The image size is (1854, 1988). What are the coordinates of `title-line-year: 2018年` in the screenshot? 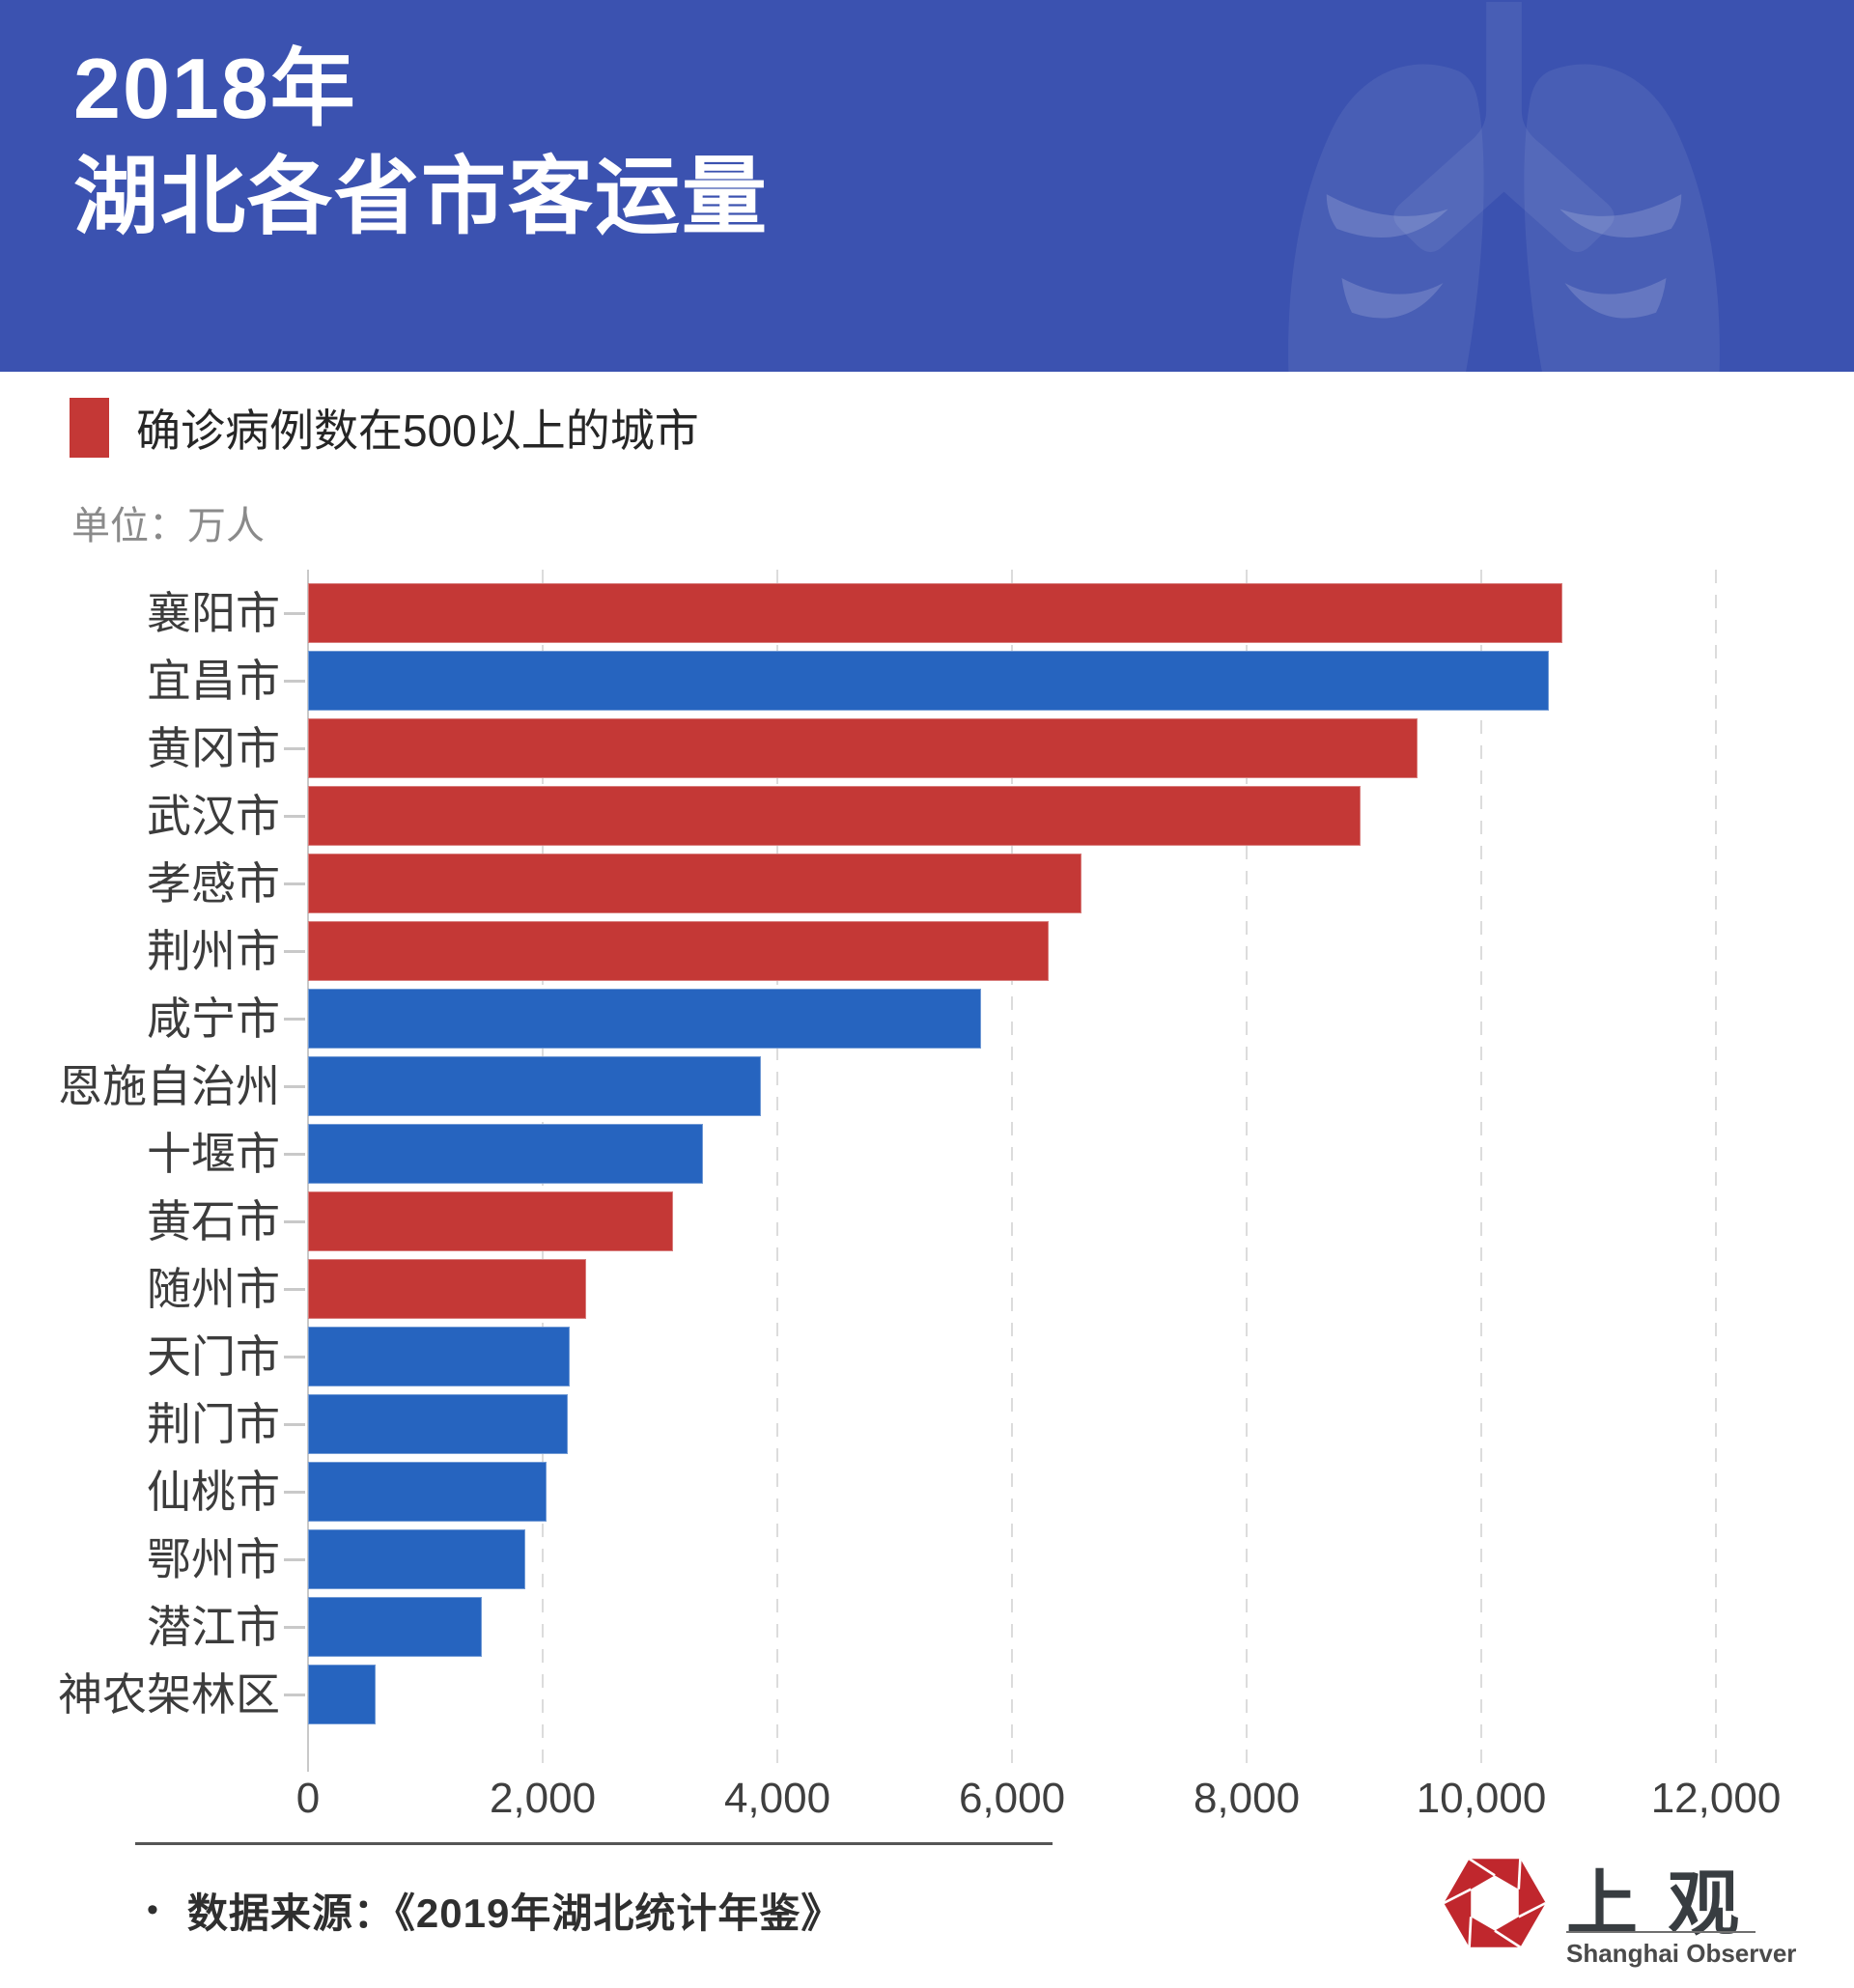 It's located at (215, 89).